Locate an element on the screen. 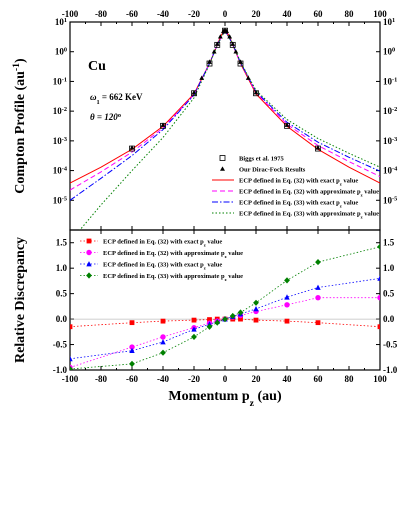 The image size is (411, 532). top-y-tick-label-left: 10⁻³ is located at coordinates (60, 140).